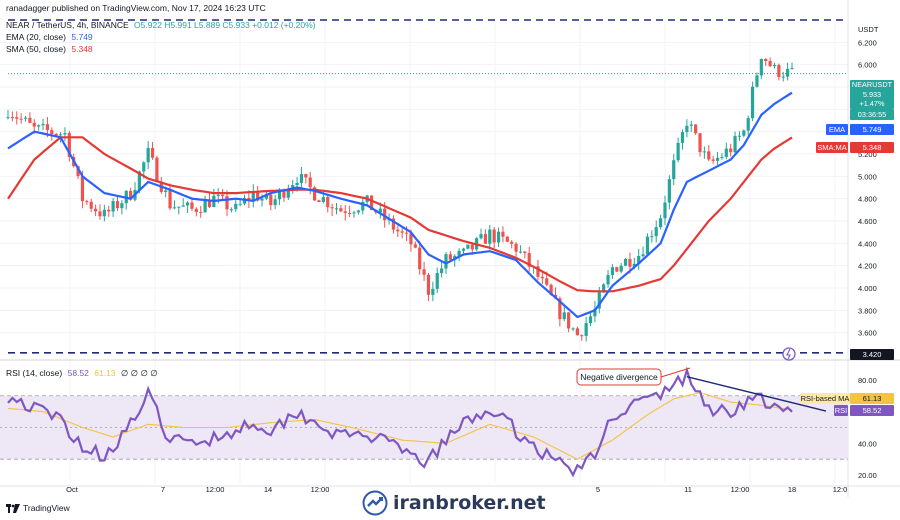 This screenshot has height=520, width=900. I want to click on divergence-annotation: Negative divergence, so click(633, 376).